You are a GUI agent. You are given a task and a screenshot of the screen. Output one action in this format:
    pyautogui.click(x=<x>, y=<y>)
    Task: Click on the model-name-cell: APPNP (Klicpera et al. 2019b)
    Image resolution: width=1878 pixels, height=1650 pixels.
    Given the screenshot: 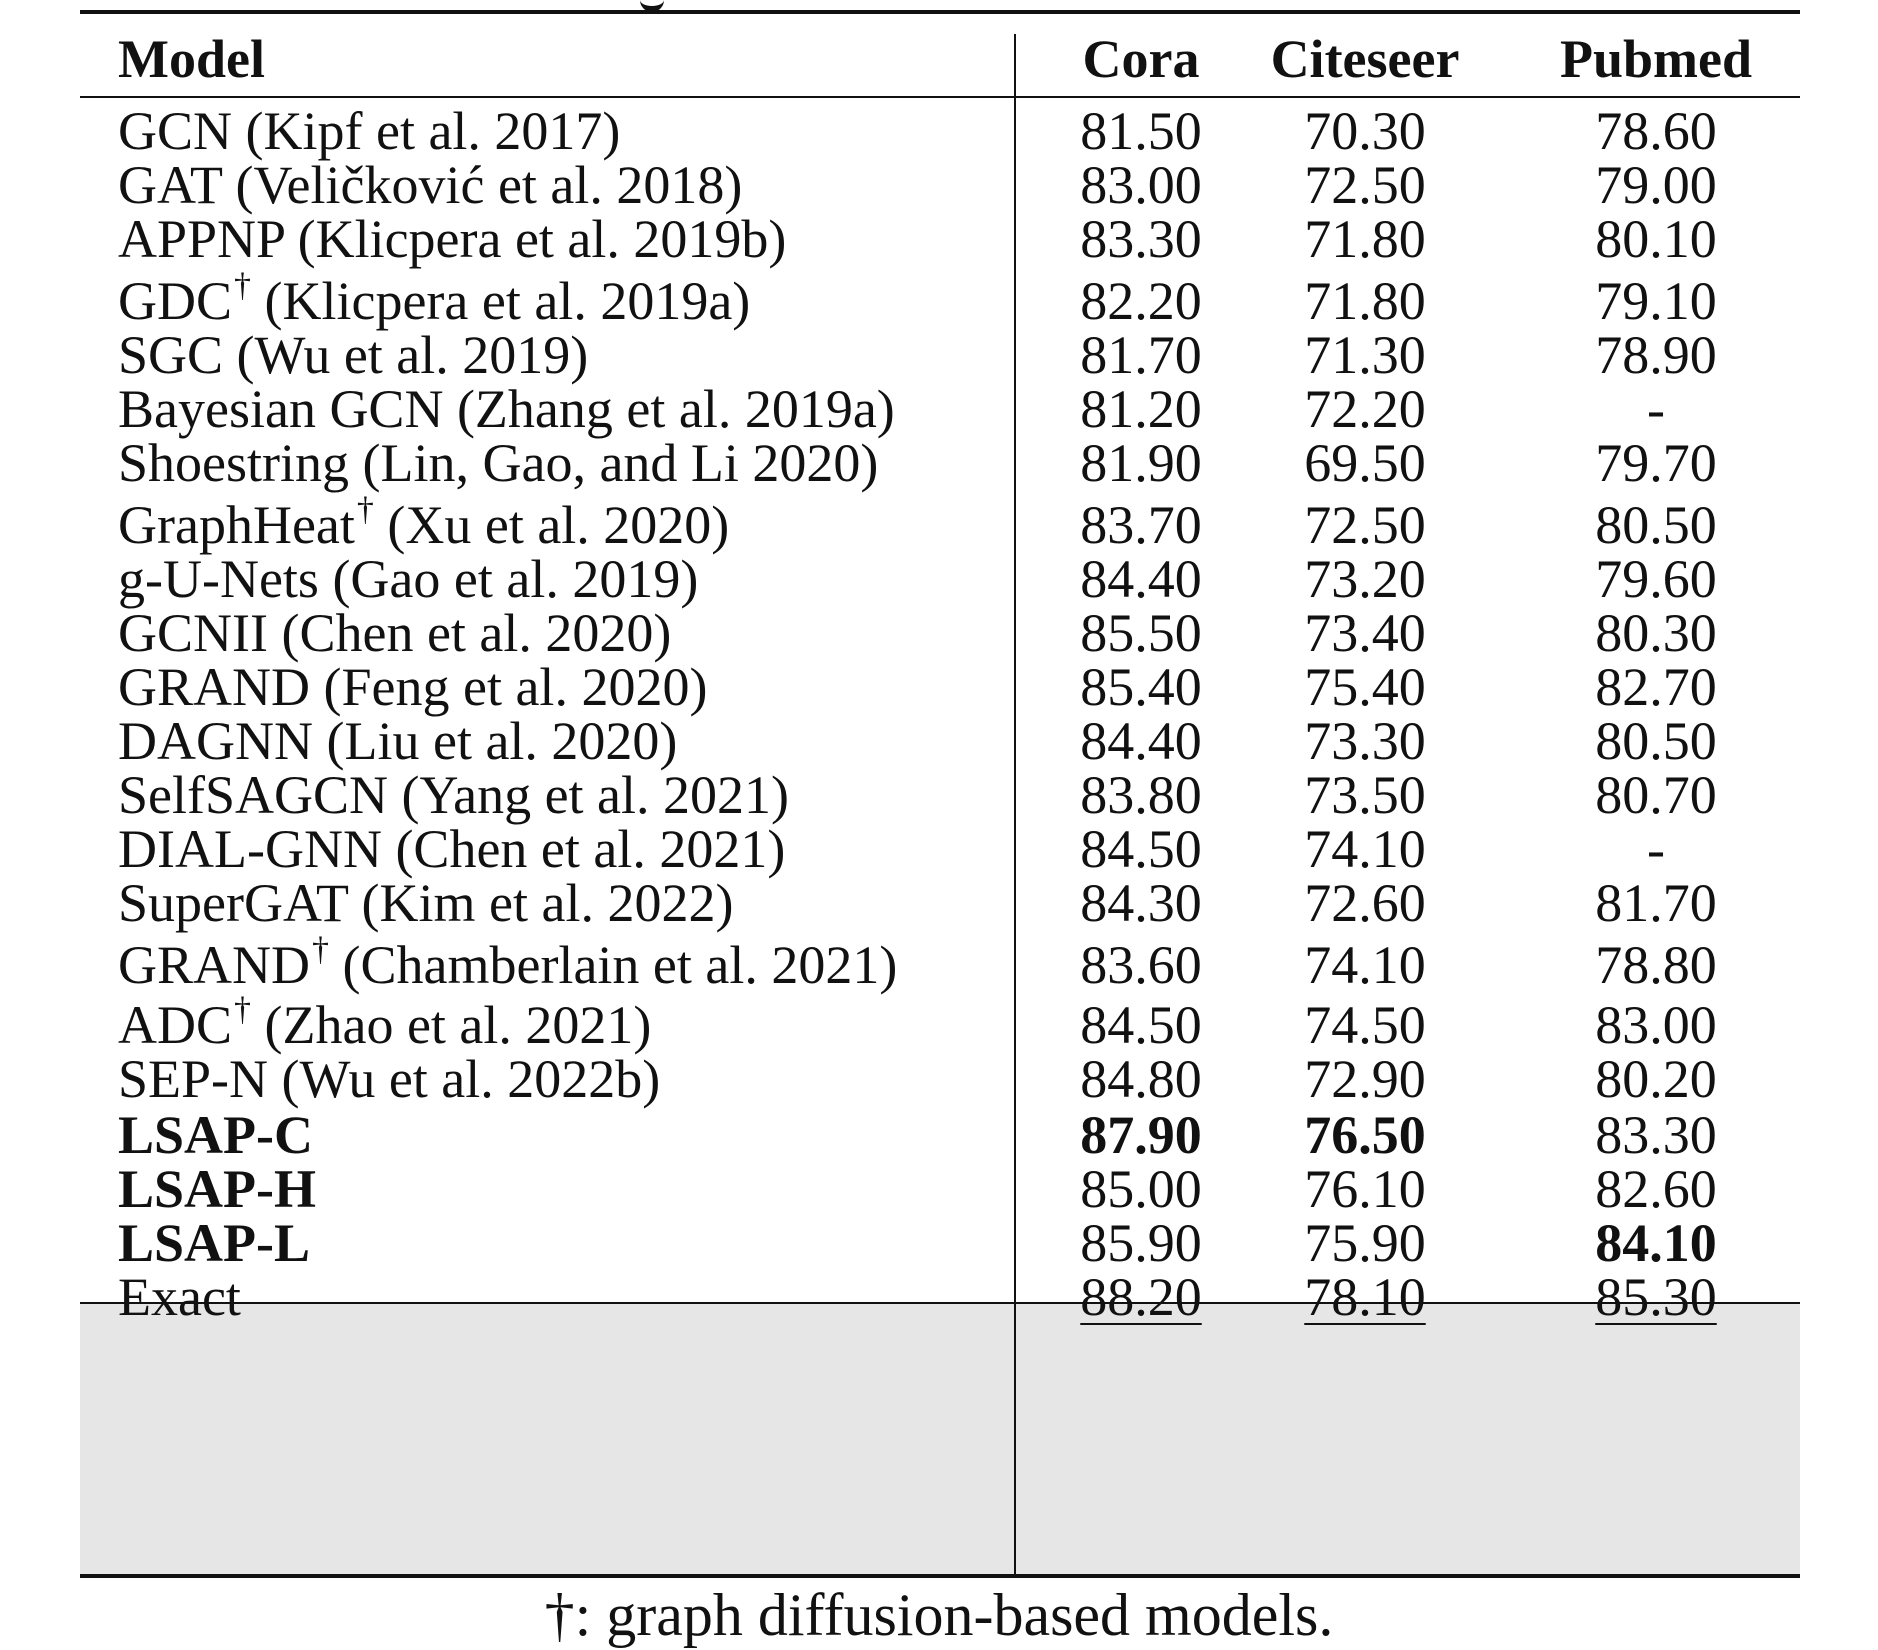 What is the action you would take?
    pyautogui.click(x=558, y=239)
    